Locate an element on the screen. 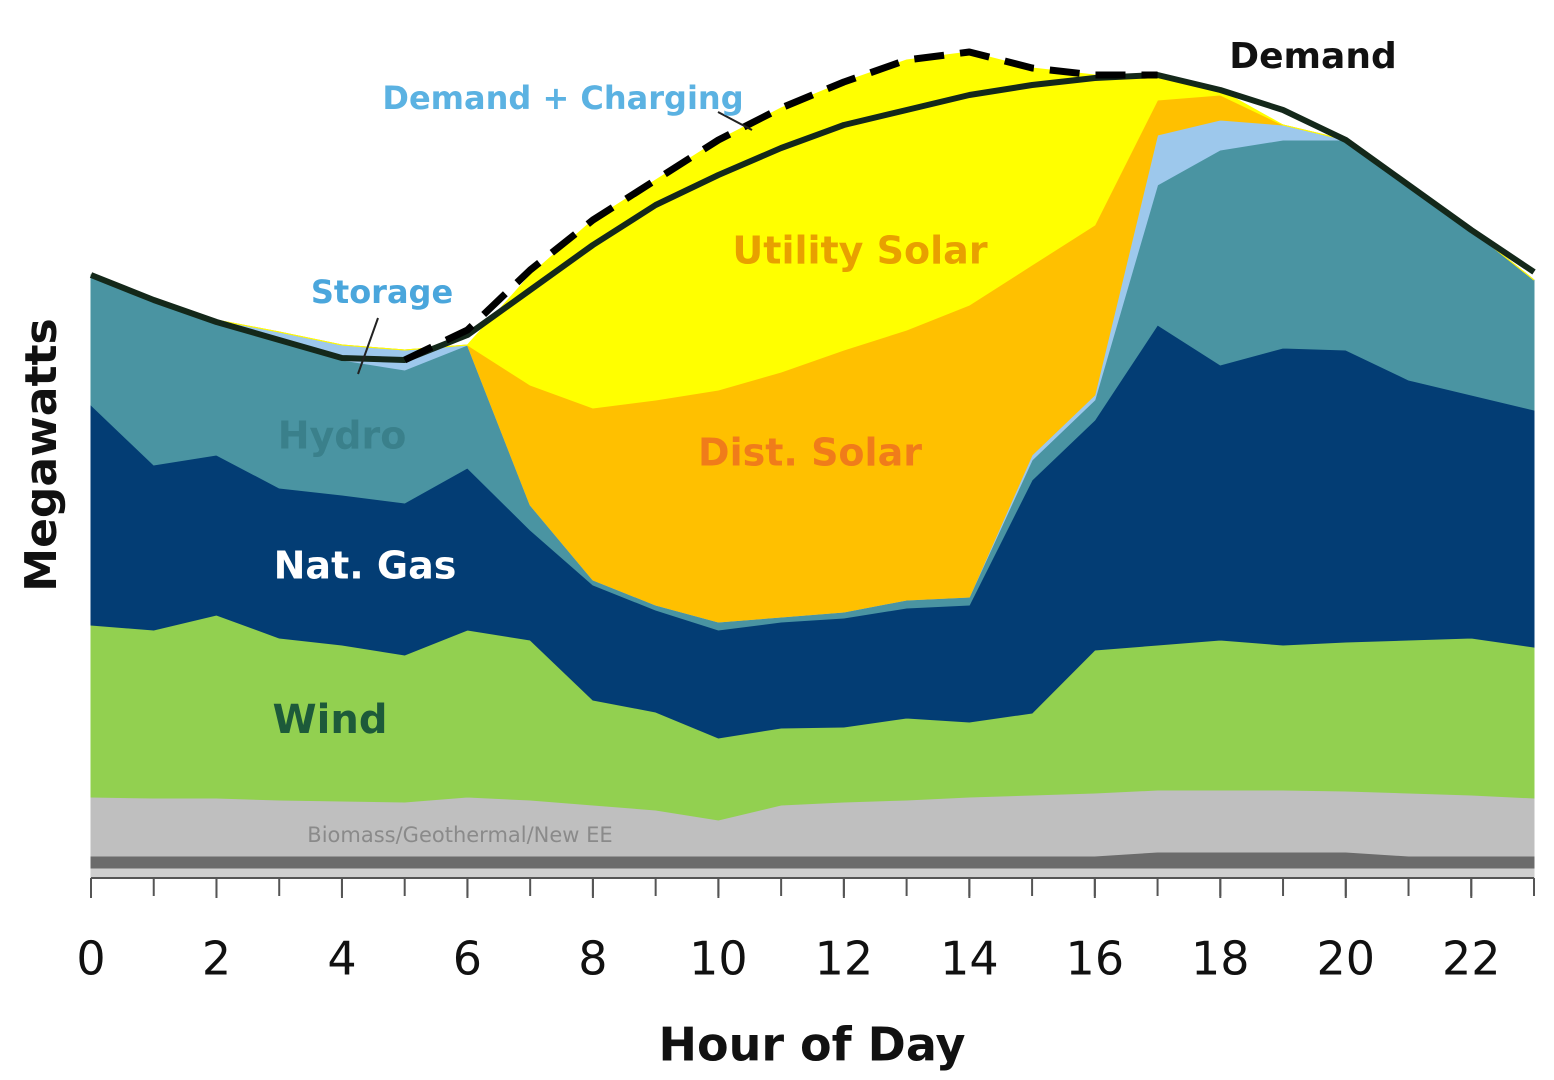  x-tick-label: 22 is located at coordinates (1471, 959).